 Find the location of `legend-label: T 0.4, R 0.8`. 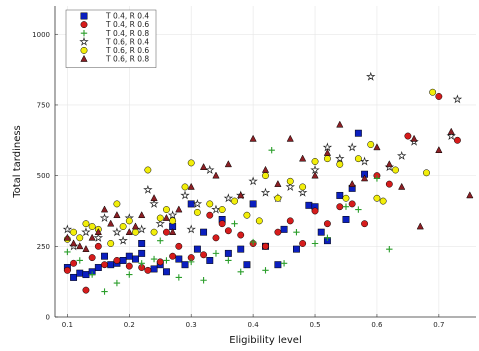

legend-label: T 0.4, R 0.8 is located at coordinates (127, 33).